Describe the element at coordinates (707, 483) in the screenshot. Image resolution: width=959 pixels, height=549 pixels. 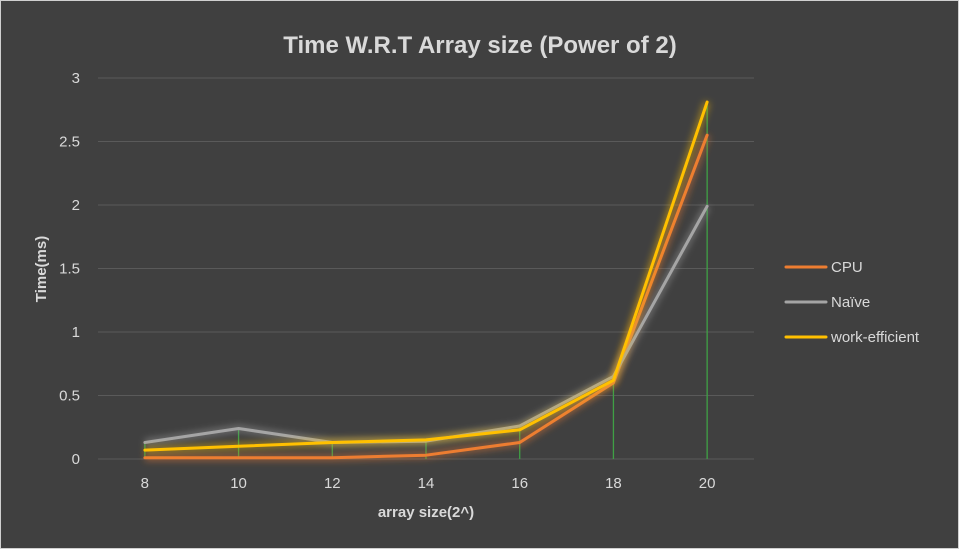
I see `x-tick-label: 20` at that location.